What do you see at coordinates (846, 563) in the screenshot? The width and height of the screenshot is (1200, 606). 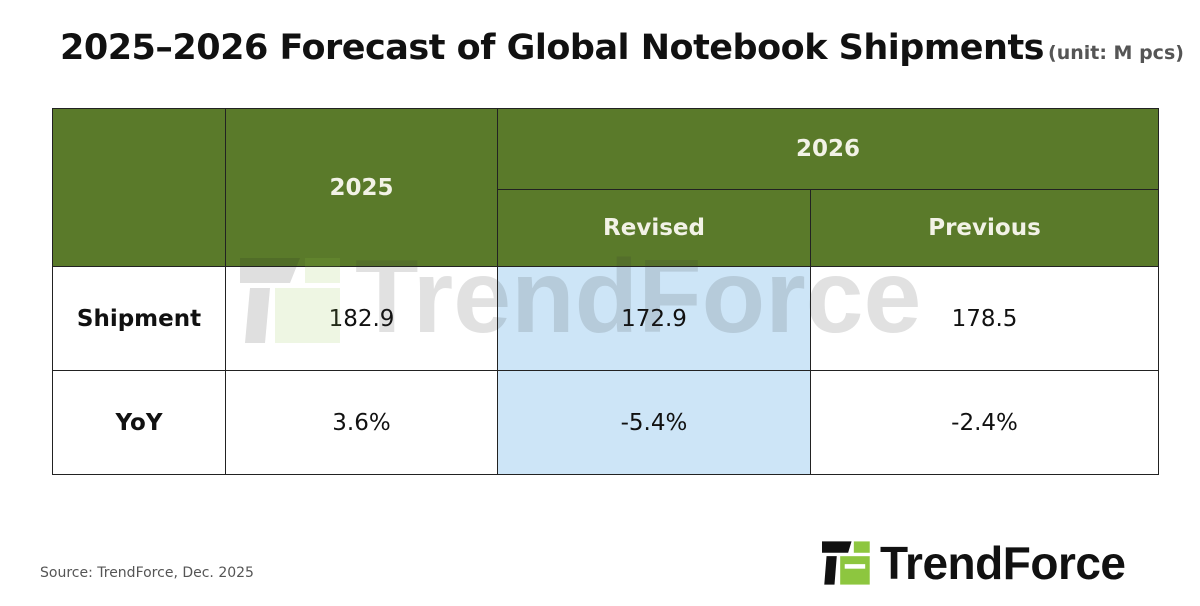 I see `trendforce-logo-icon` at bounding box center [846, 563].